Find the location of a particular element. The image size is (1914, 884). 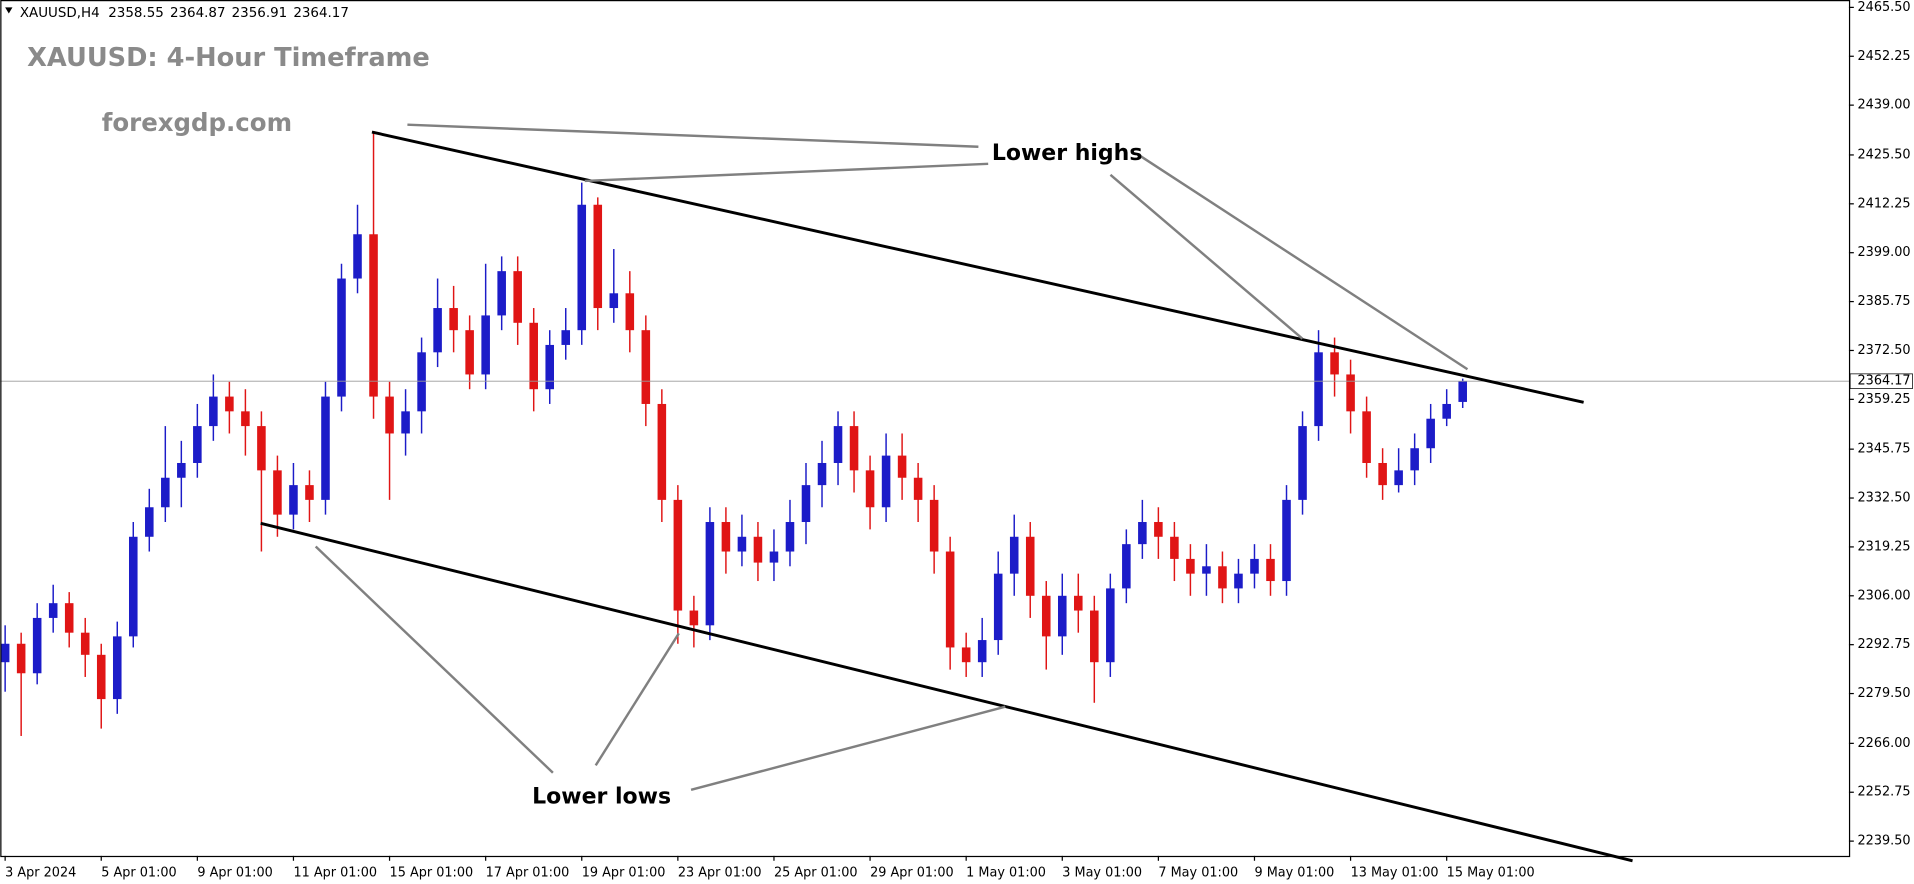

y-tick-label: 2439.00 is located at coordinates (1884, 105).